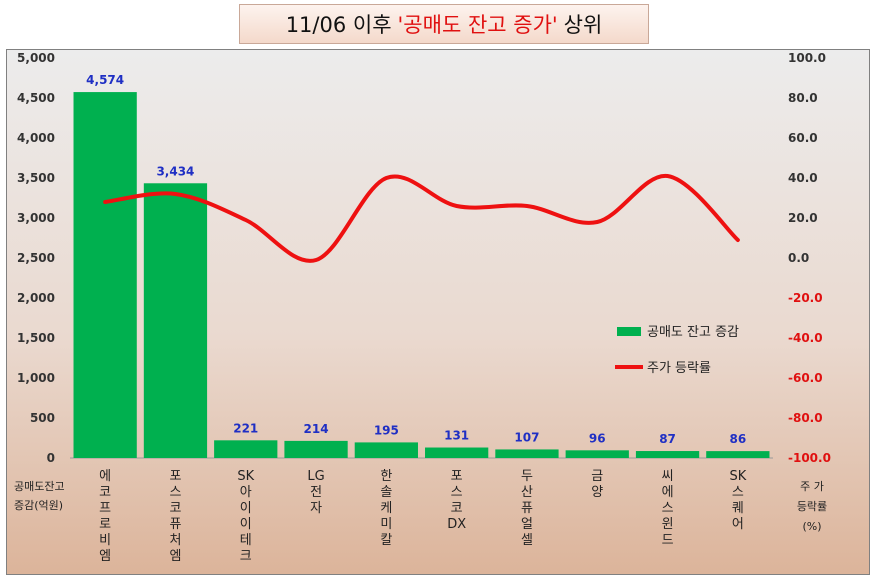  I want to click on y-right-tick-label: 100.0, so click(807, 58).